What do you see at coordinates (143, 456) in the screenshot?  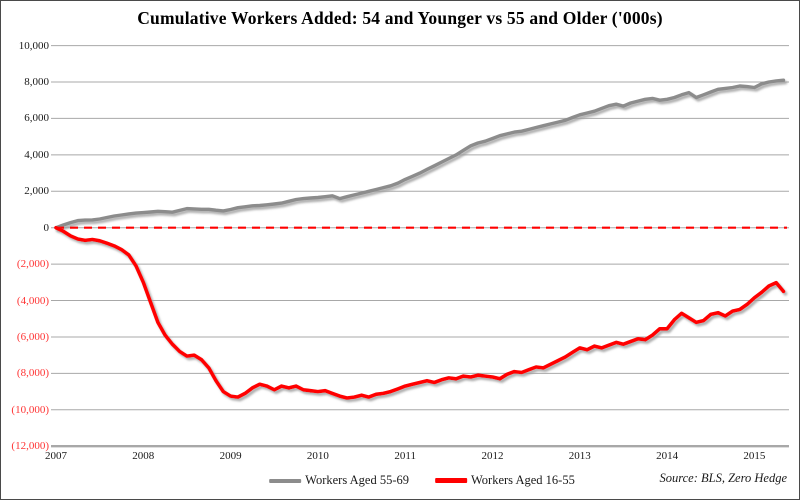 I see `x-axis-tick-label: 2008` at bounding box center [143, 456].